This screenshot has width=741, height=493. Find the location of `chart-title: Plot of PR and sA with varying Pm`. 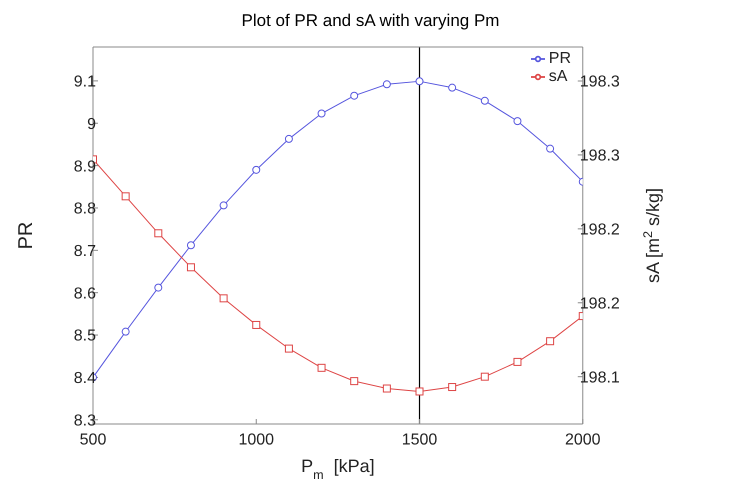

chart-title: Plot of PR and sA with varying Pm is located at coordinates (370, 21).